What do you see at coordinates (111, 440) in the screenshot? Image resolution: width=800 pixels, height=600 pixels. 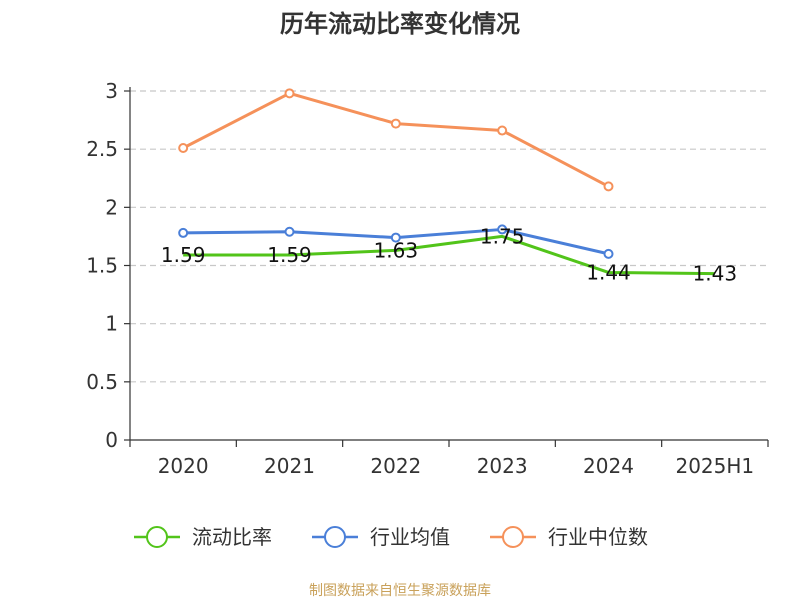 I see `y-tick-label: 0` at bounding box center [111, 440].